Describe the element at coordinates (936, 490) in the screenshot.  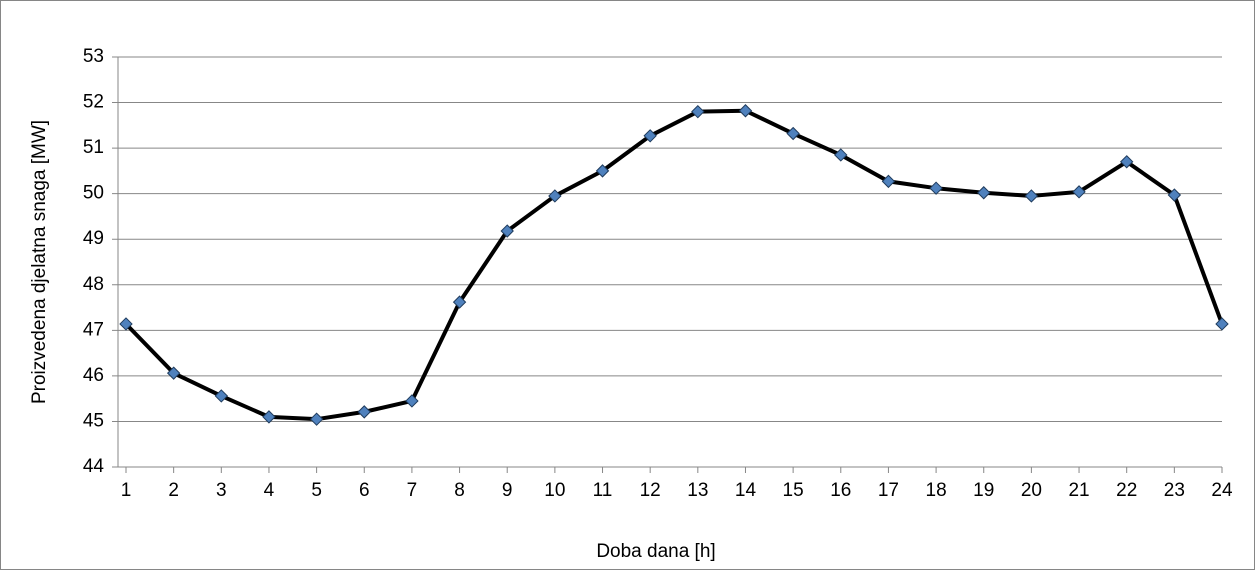
I see `x-tick-label: 18` at that location.